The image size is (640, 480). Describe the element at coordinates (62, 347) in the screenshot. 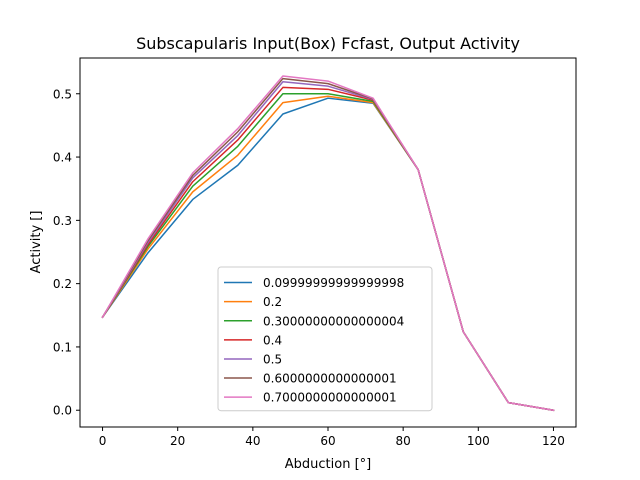

I see `y-tick-label: 0.1` at that location.